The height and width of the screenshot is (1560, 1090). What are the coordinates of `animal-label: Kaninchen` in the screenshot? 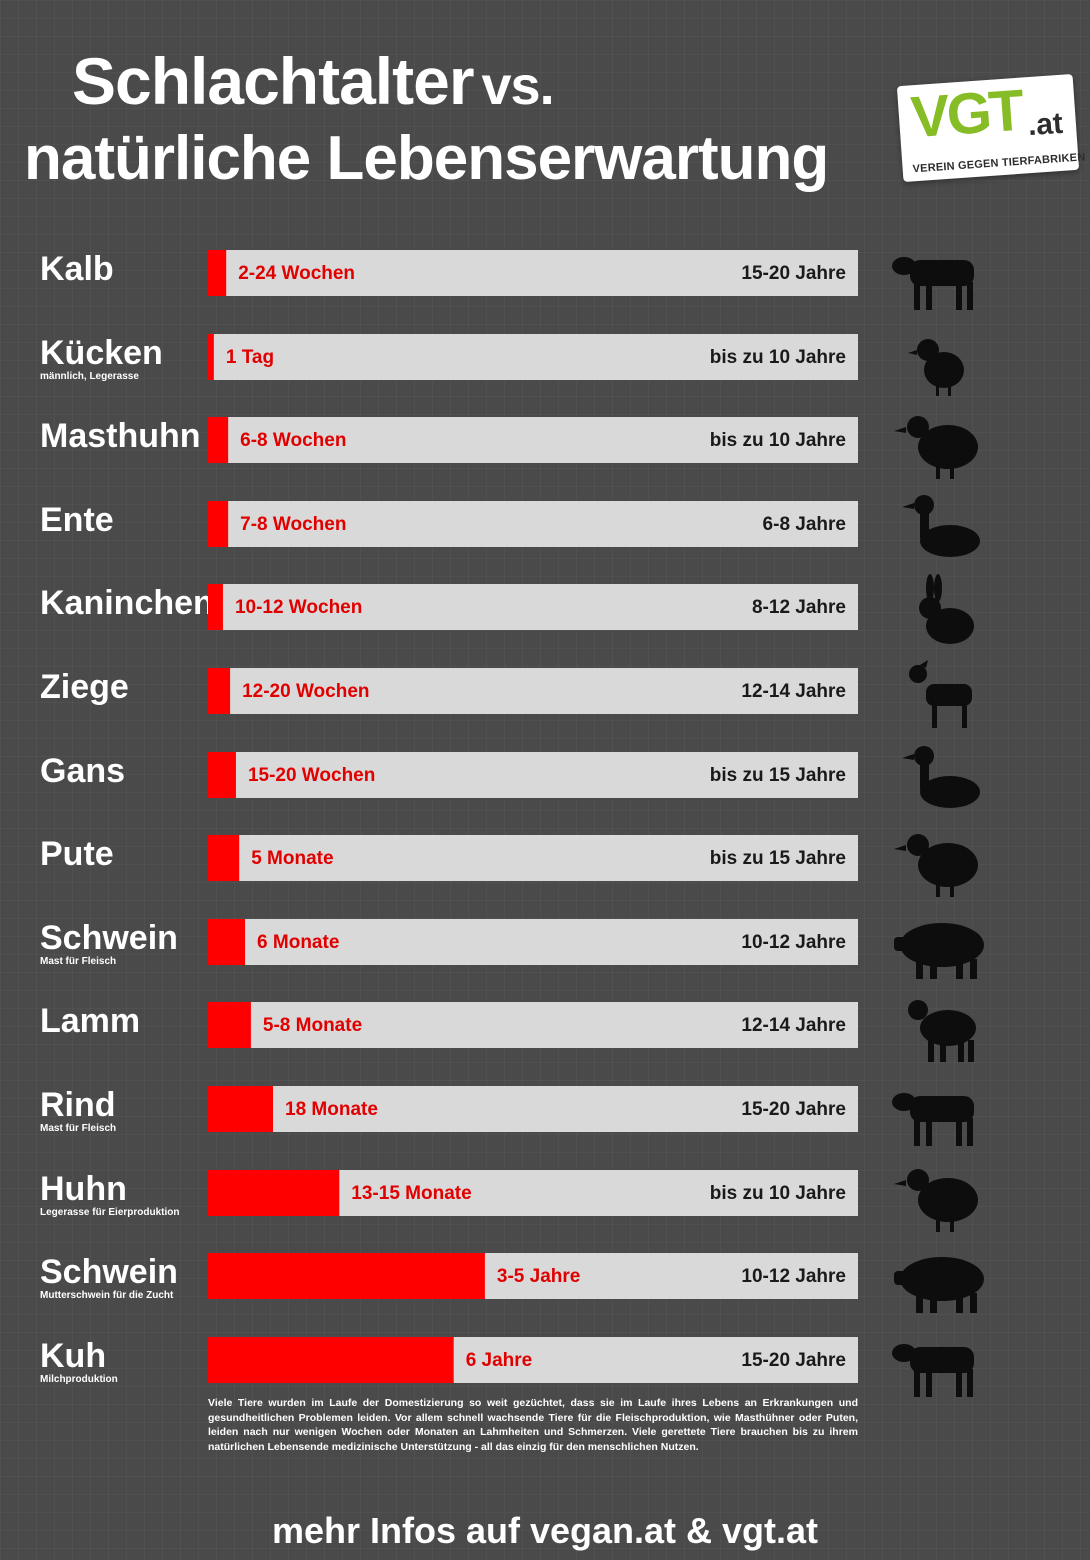 It's located at (127, 603).